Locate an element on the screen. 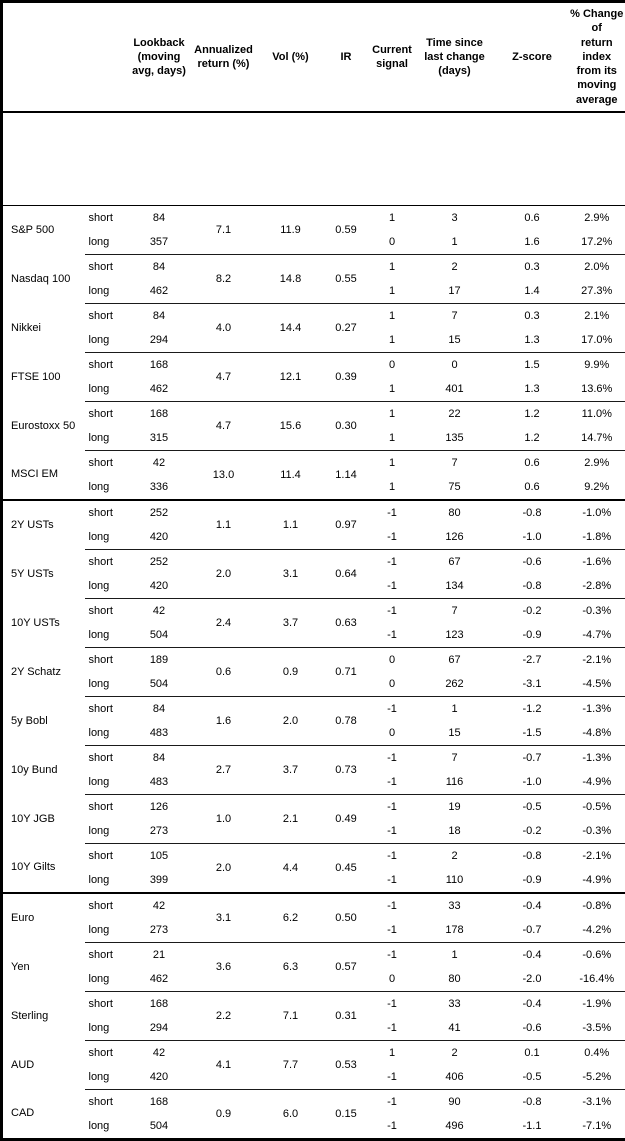 The height and width of the screenshot is (1141, 625). zscore-value: -0.4 is located at coordinates (532, 905).